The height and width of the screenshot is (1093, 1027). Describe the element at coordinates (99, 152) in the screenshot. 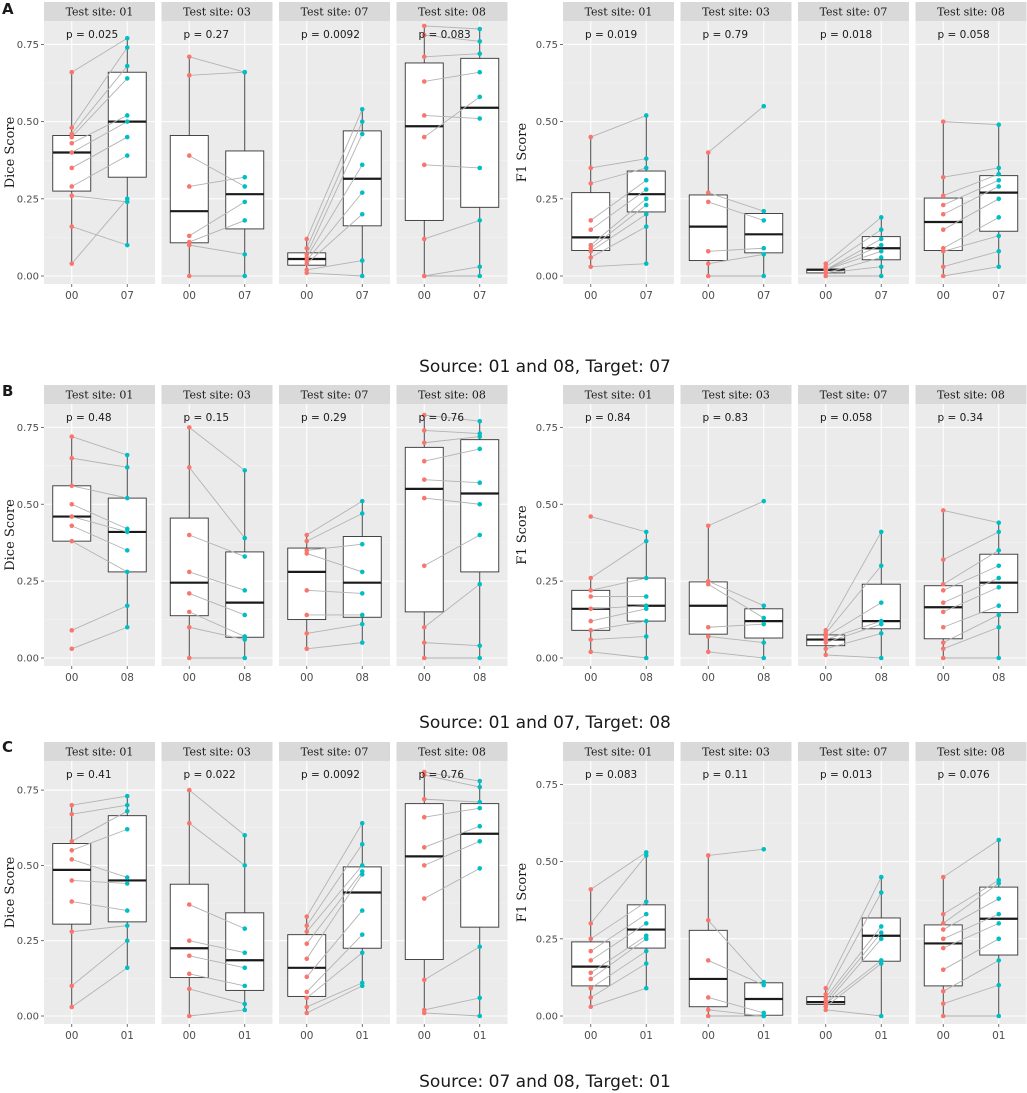

I see `facet-1: Test site: 01 p = 0.025 00 07` at that location.